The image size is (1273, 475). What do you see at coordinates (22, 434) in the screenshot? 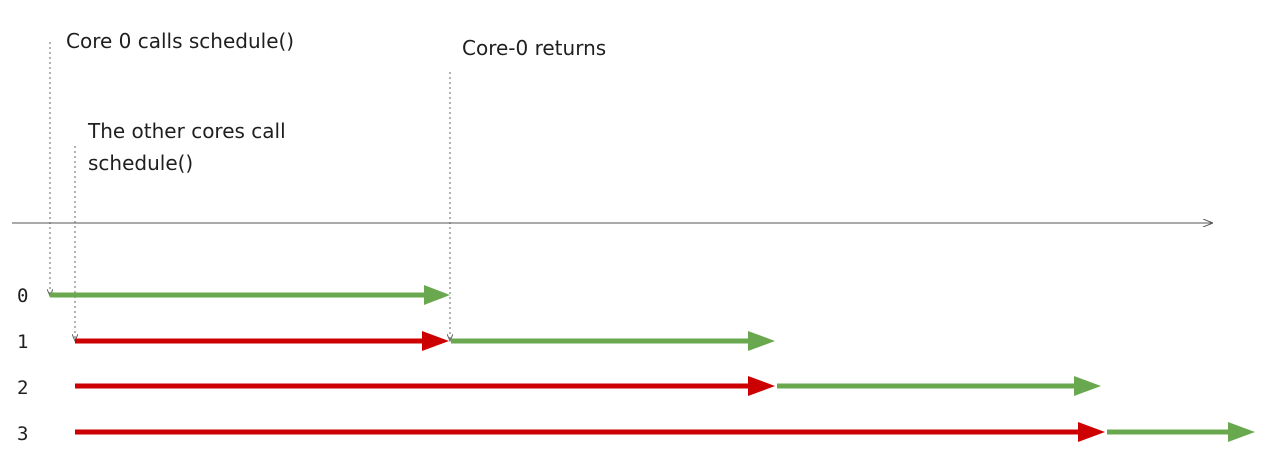
I see `core-label: 3` at bounding box center [22, 434].